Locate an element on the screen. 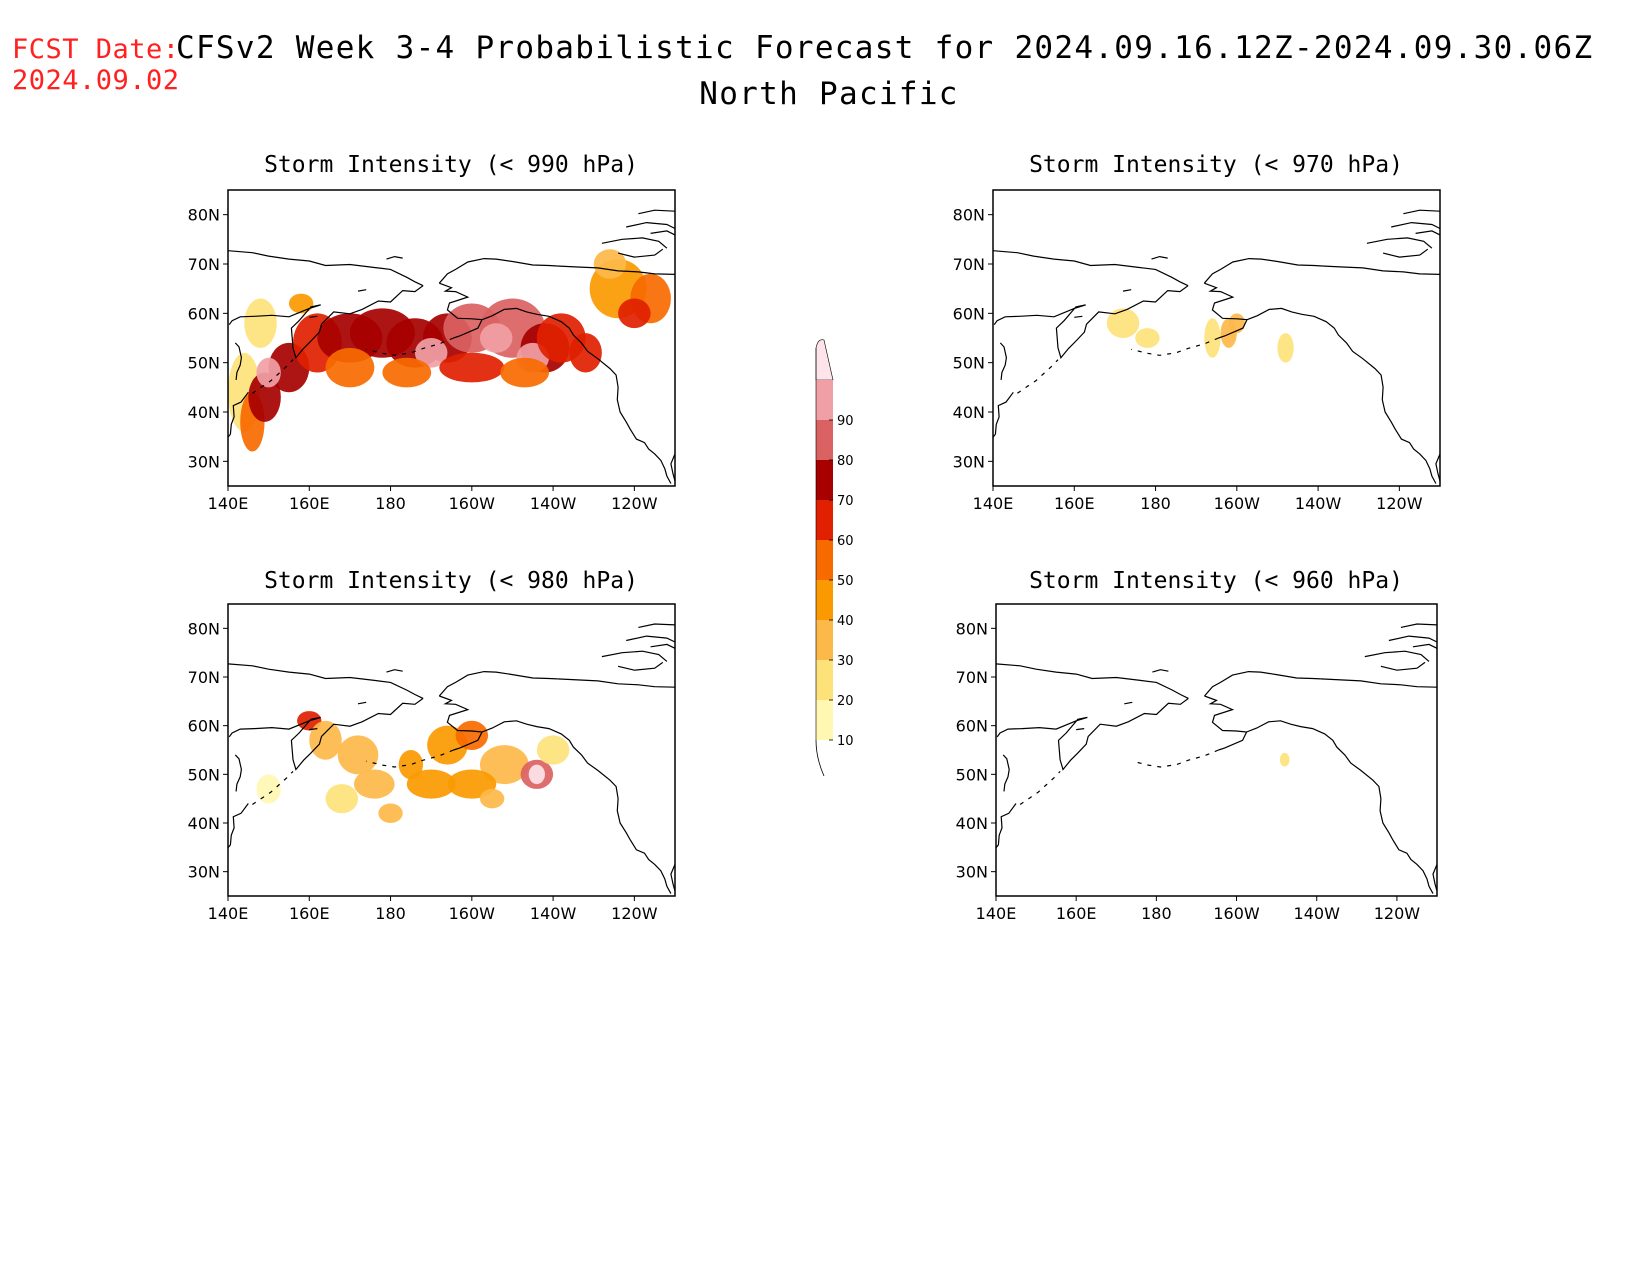  colorbar-label: 30 is located at coordinates (845, 661).